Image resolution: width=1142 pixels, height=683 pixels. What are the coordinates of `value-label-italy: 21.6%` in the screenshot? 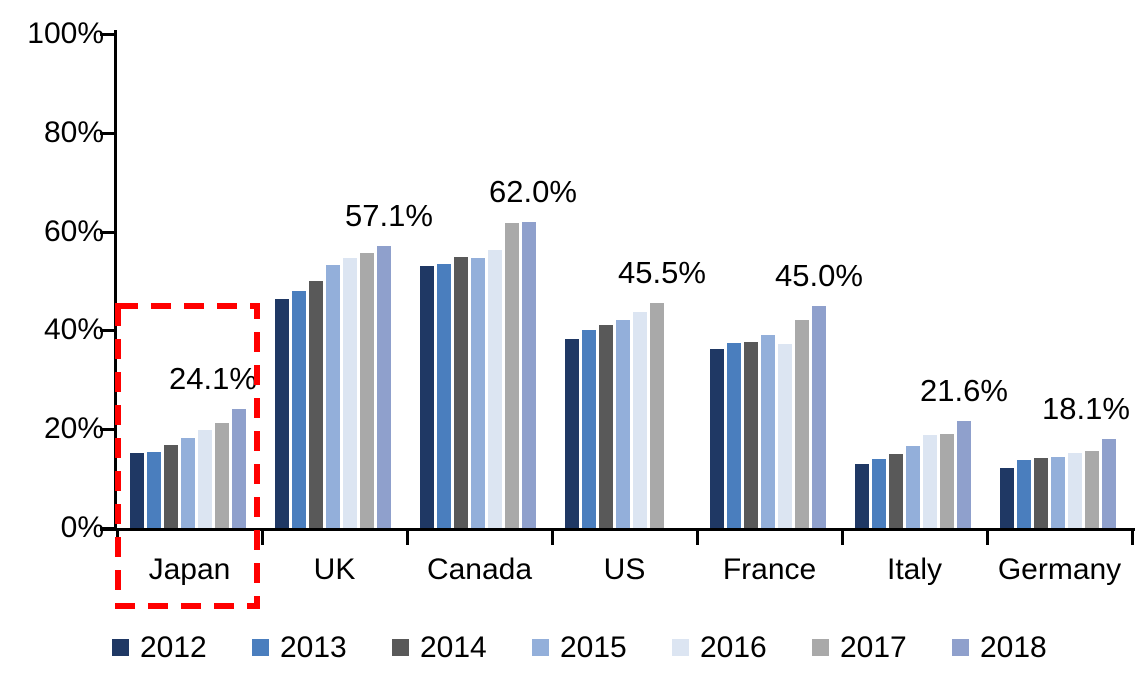 It's located at (964, 391).